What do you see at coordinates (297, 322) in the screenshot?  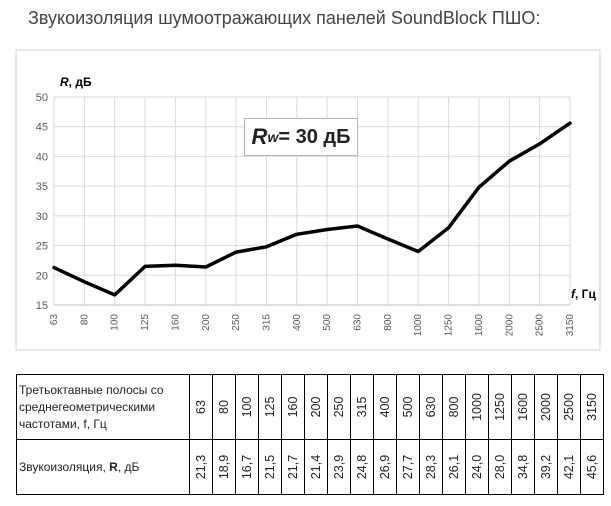 I see `x-tick-label: 400` at bounding box center [297, 322].